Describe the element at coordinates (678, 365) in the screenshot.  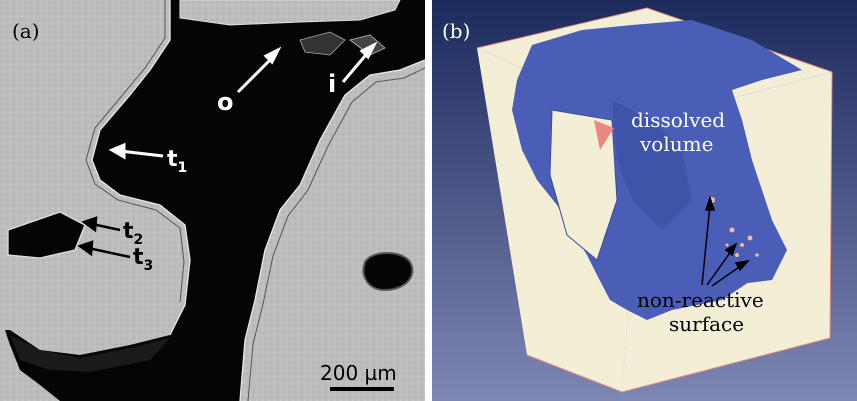
I see `cube-edge-bottom` at that location.